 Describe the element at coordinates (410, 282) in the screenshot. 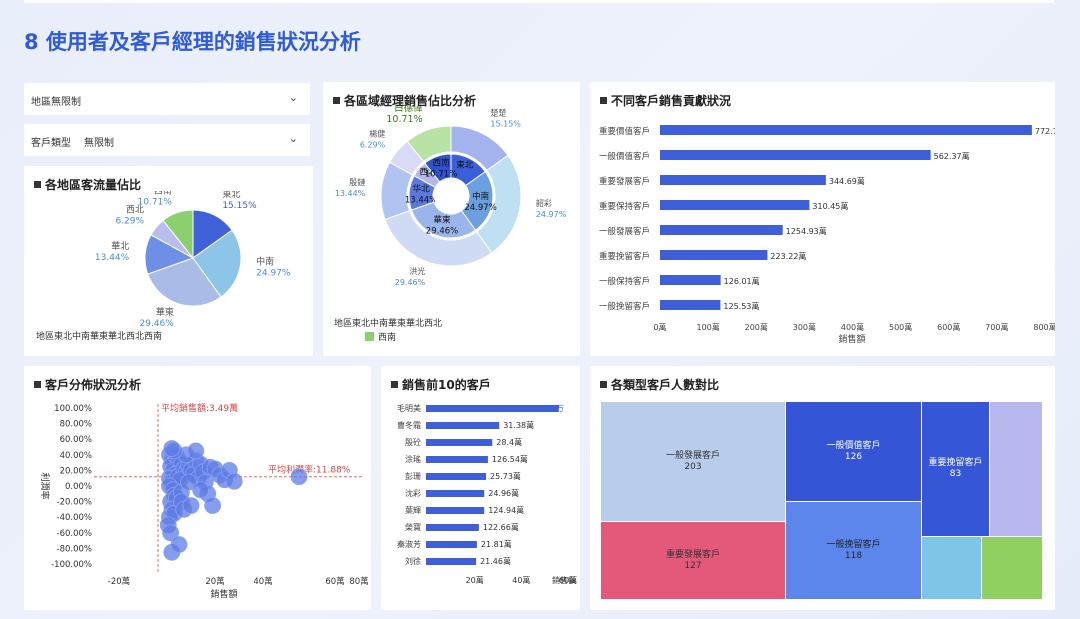

I see `donut-outer-label-pct: 29.46%` at that location.